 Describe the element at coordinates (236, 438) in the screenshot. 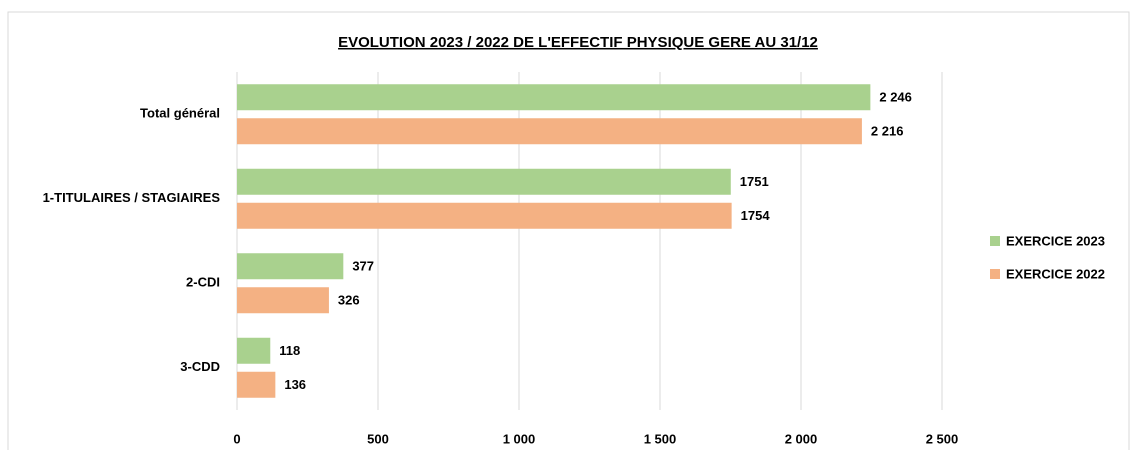

I see `x-tick-label: 0` at that location.